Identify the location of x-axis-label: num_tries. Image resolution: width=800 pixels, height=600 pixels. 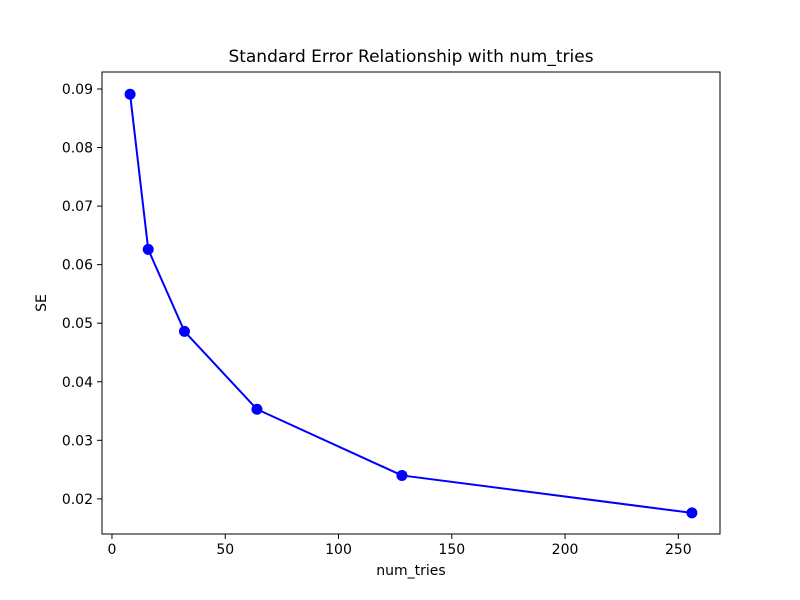
(410, 571).